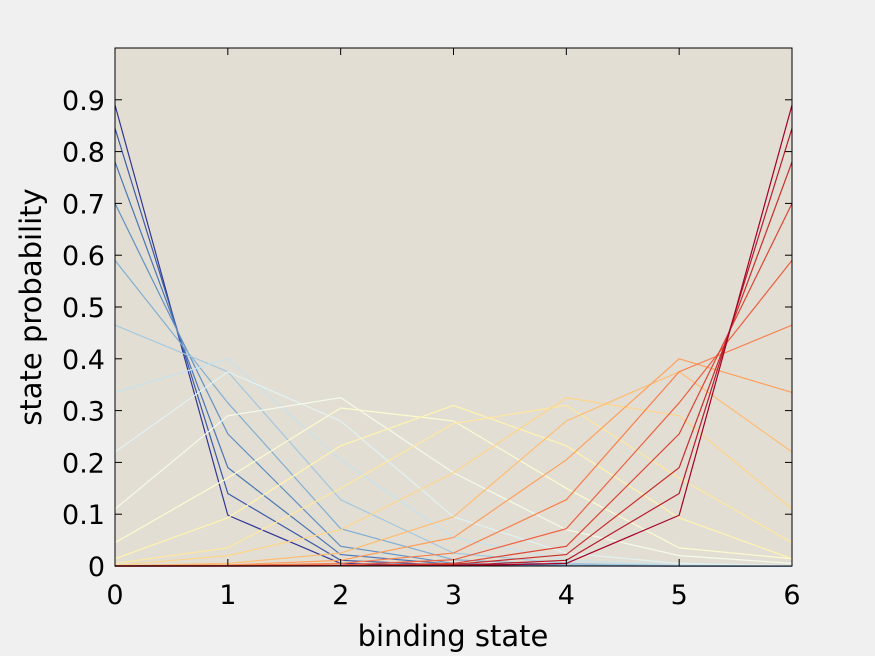  I want to click on x-tick-label-5: 5, so click(679, 595).